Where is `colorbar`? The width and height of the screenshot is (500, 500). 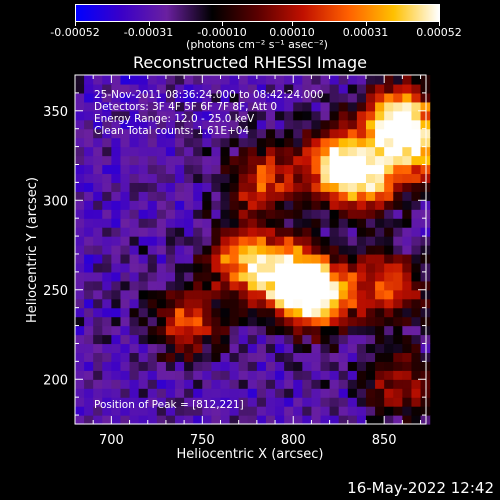 colorbar is located at coordinates (257, 13).